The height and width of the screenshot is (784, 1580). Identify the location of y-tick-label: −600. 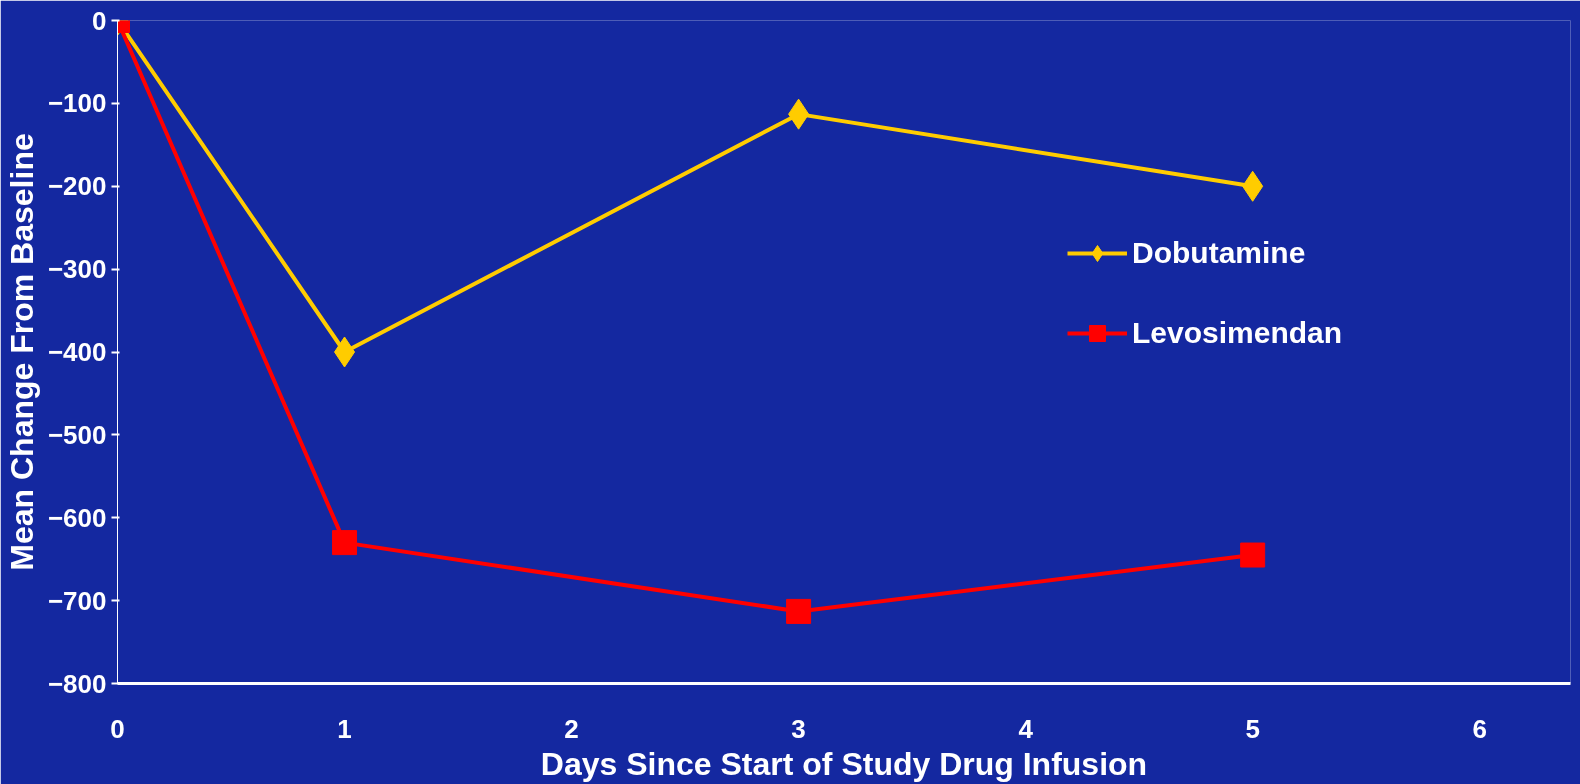
(77, 517).